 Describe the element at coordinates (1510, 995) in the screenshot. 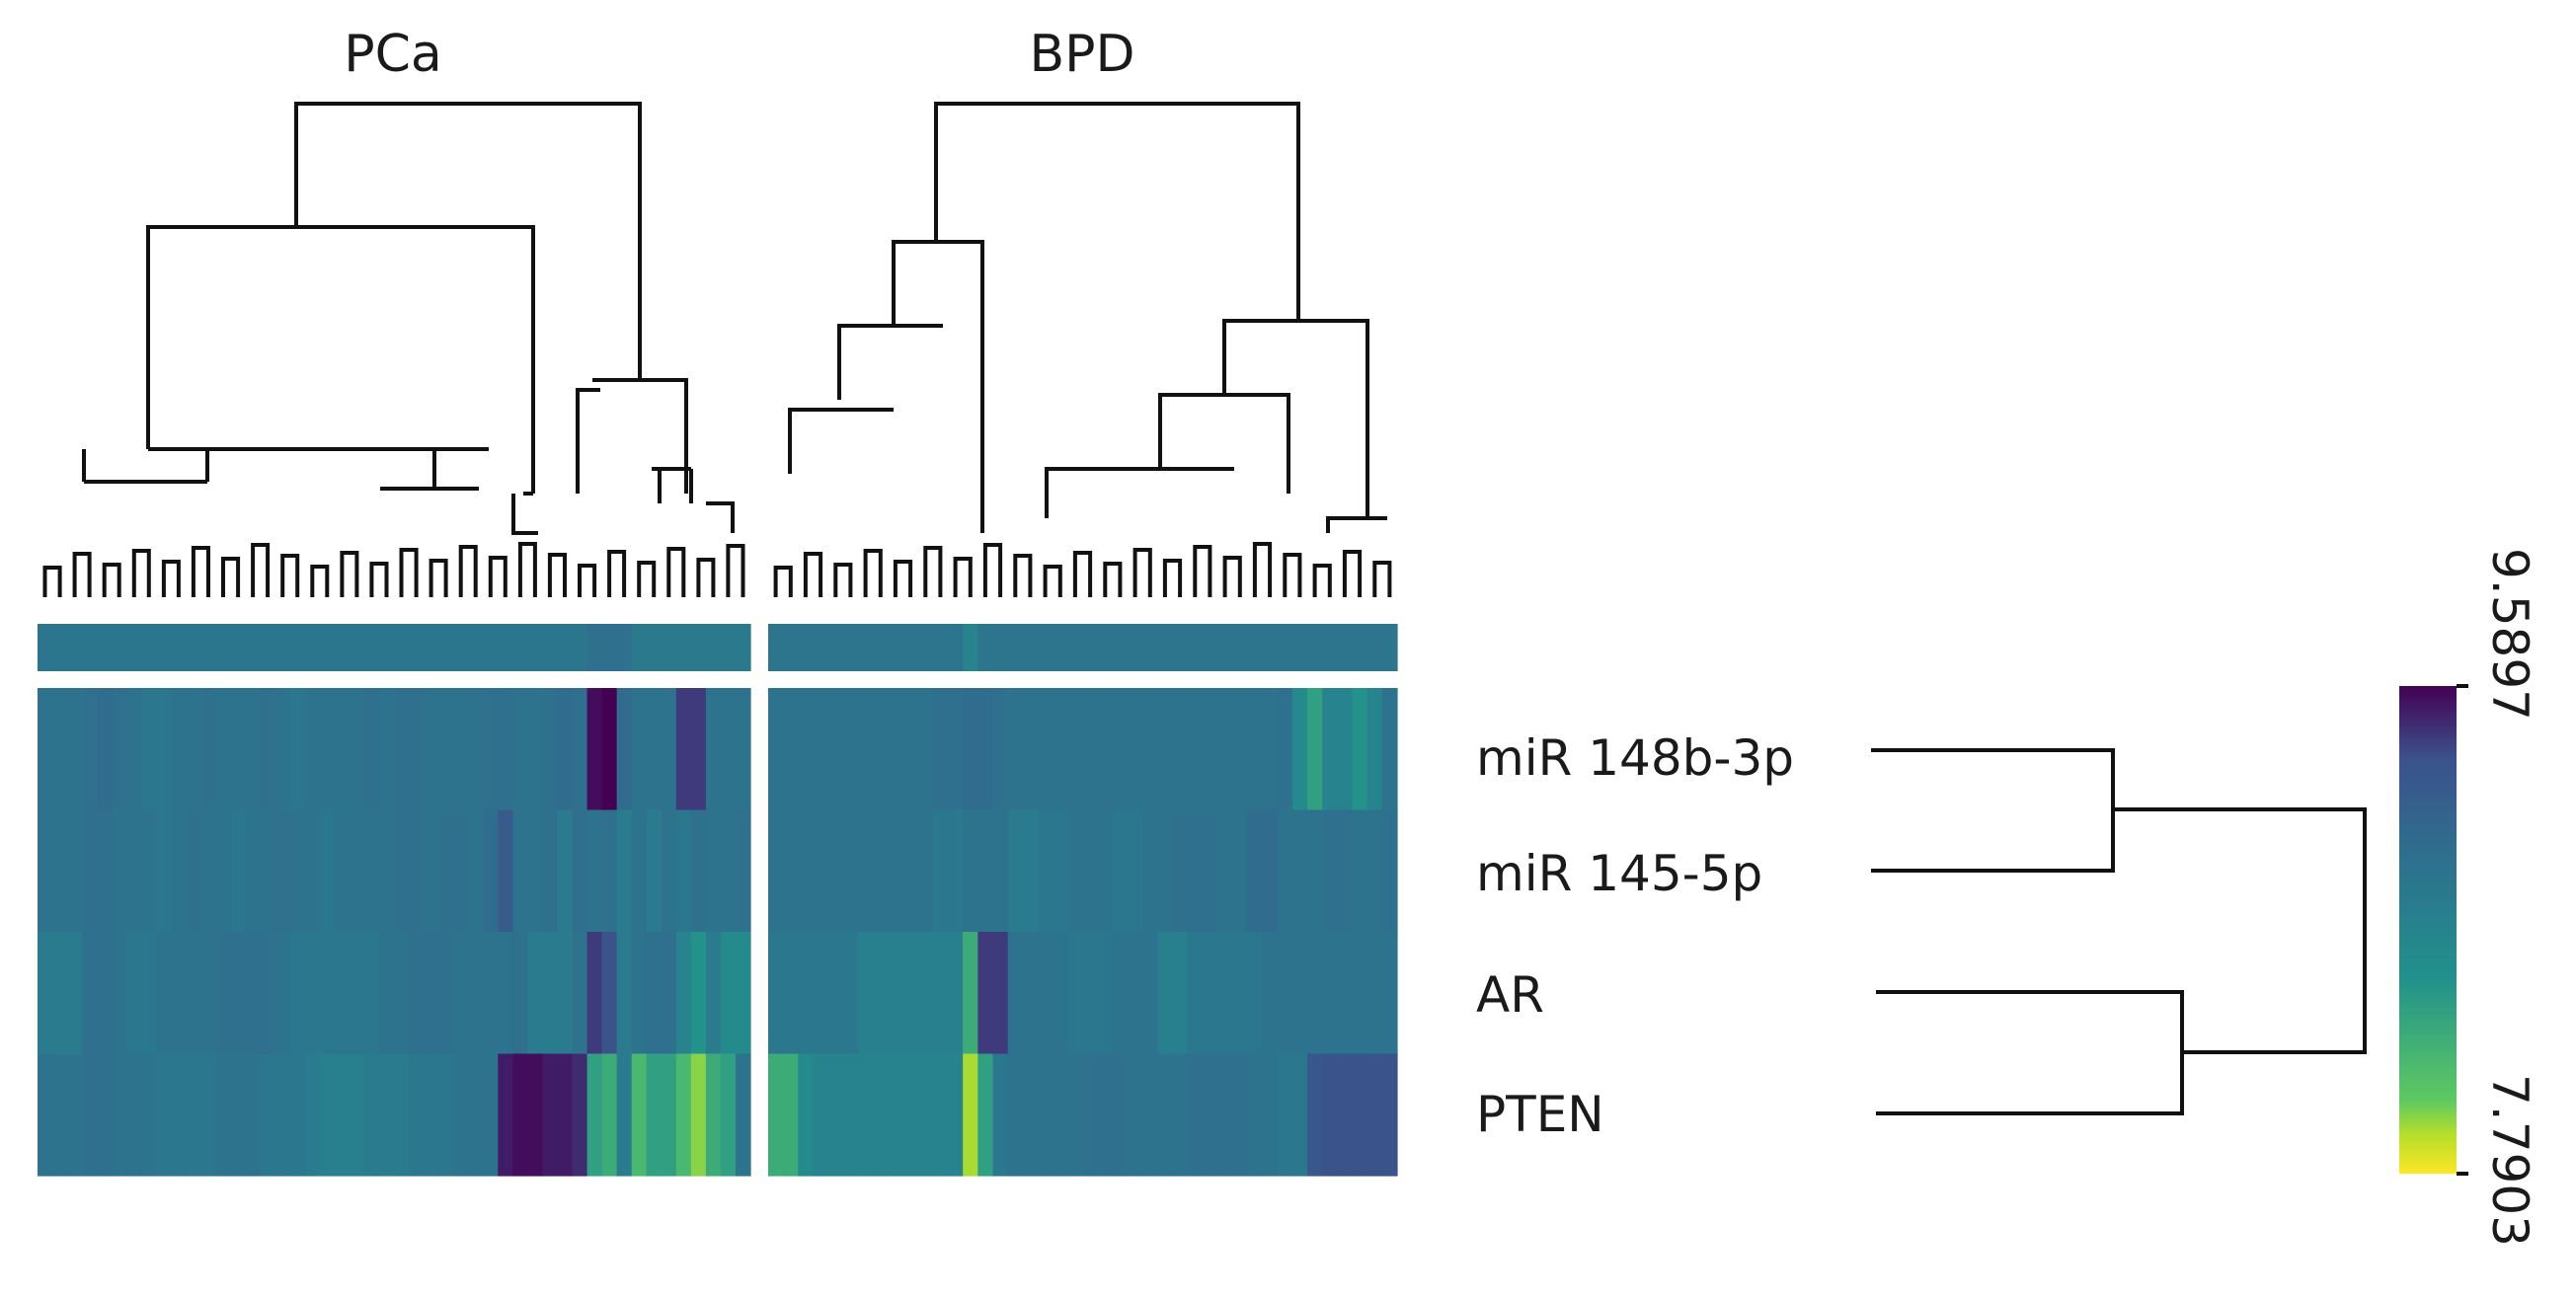

I see `row-label-ar: AR` at that location.